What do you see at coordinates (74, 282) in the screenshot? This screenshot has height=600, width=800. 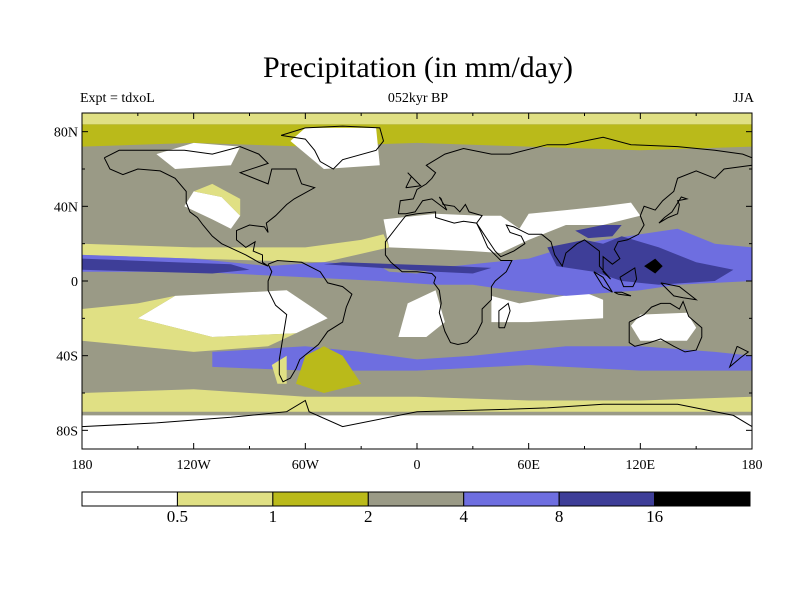 I see `lat-tick-label: 0` at bounding box center [74, 282].